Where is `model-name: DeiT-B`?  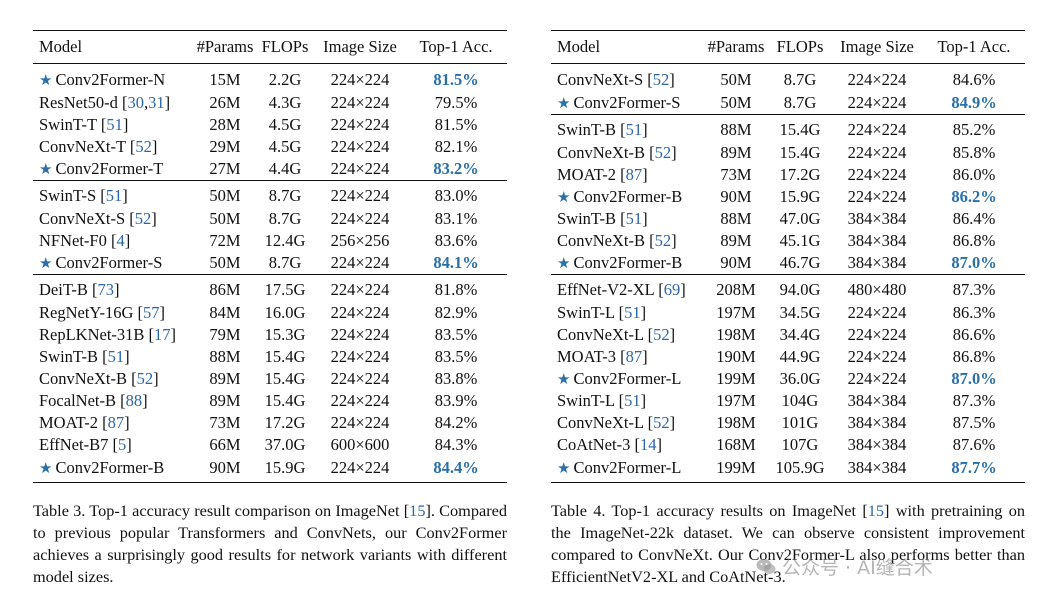 model-name: DeiT-B is located at coordinates (63, 289).